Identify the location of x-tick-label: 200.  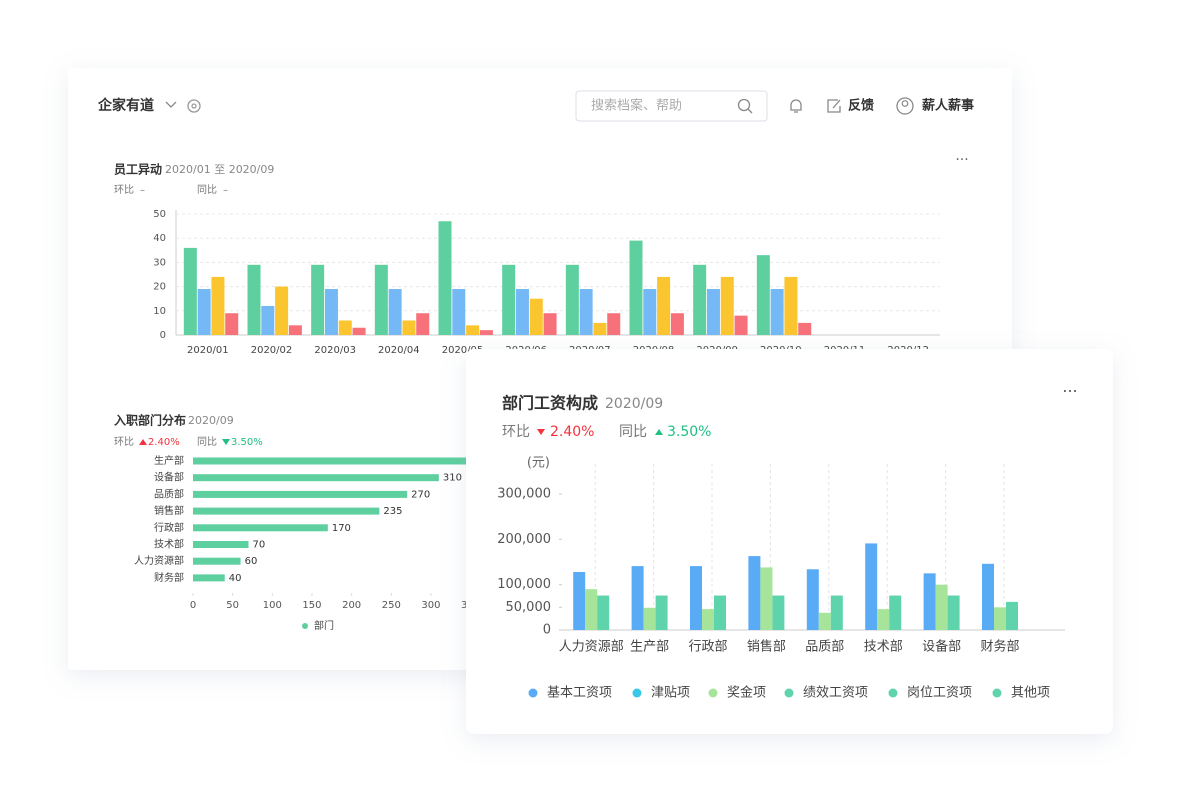
(351, 605).